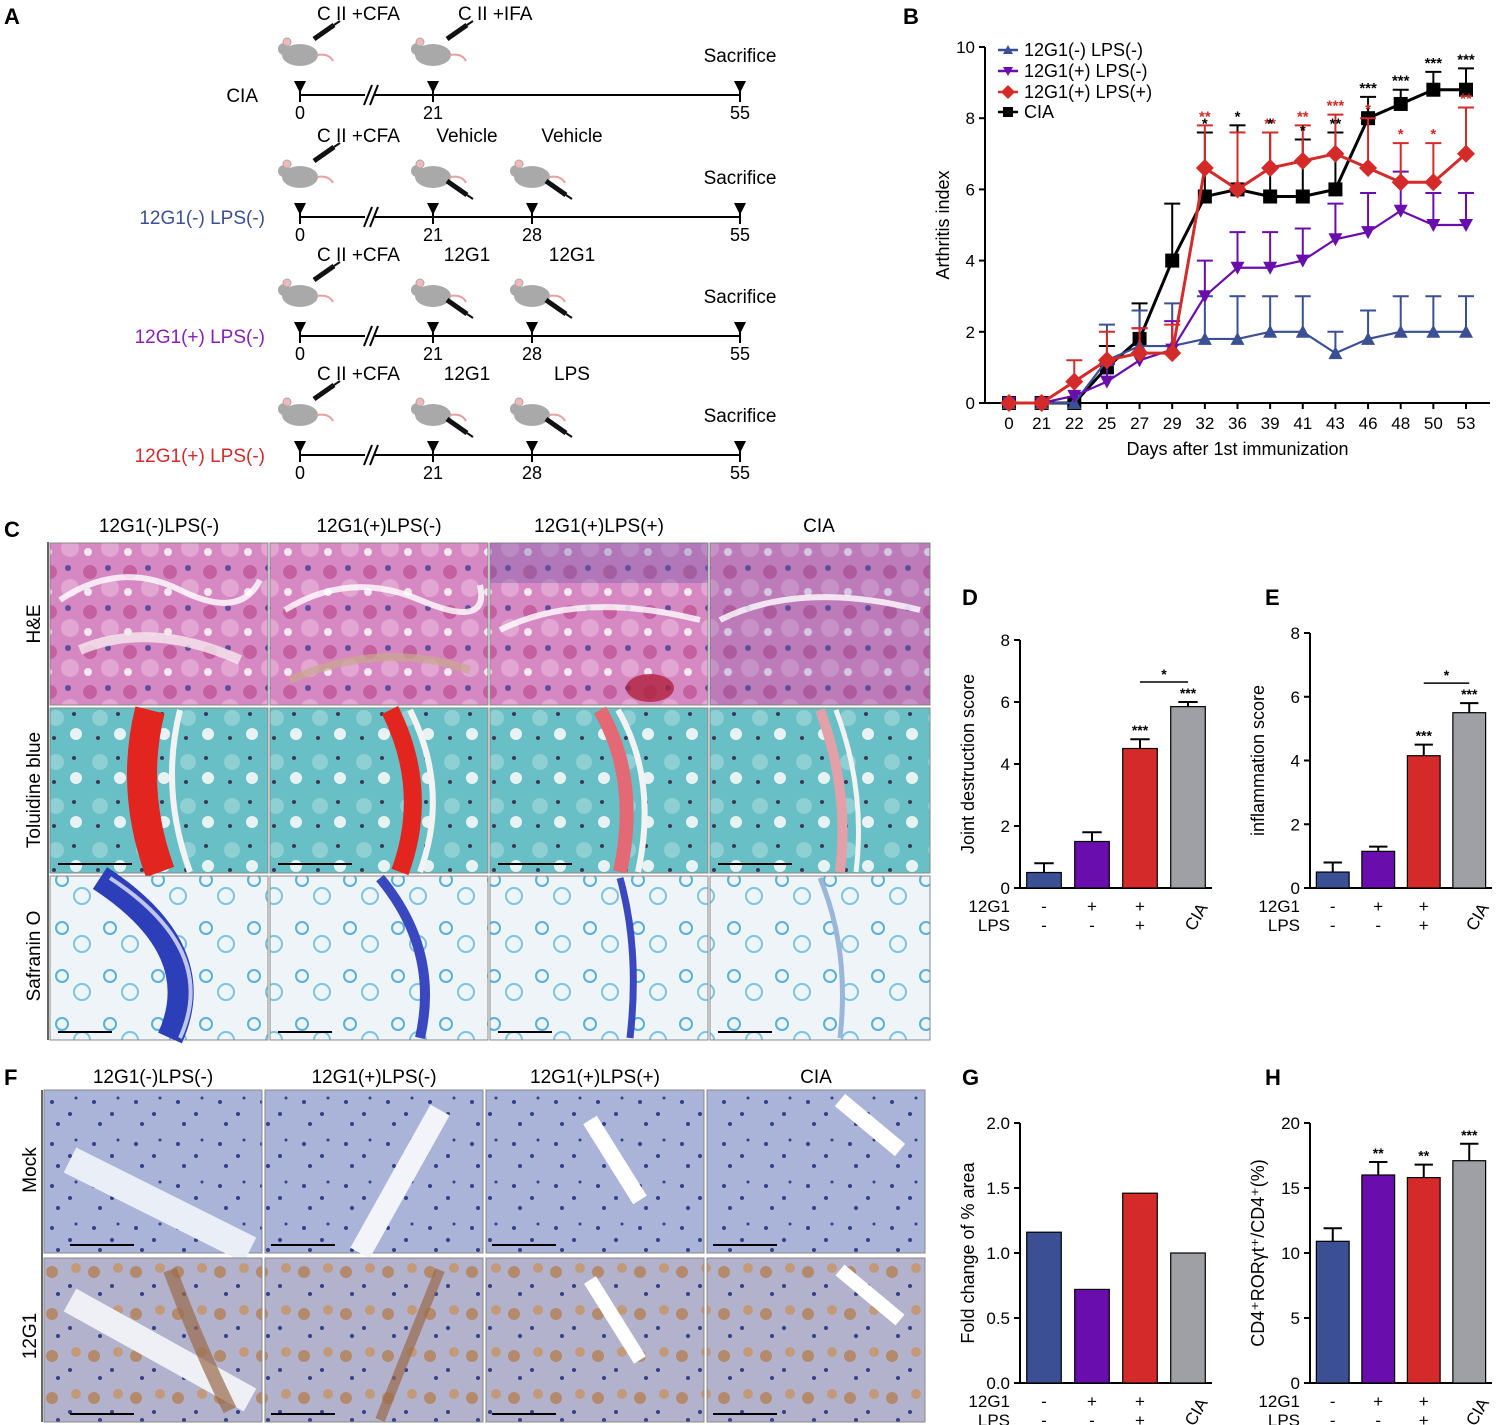 Image resolution: width=1505 pixels, height=1425 pixels. What do you see at coordinates (1139, 423) in the screenshot?
I see `x-tick-label: 27` at bounding box center [1139, 423].